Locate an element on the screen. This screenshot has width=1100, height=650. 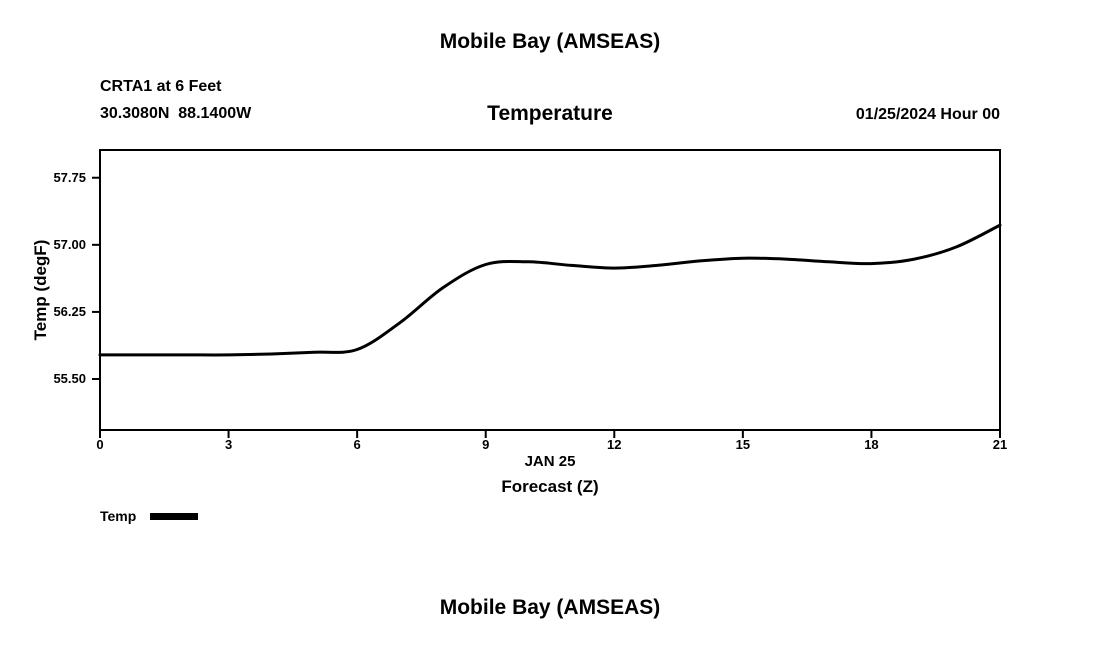
y-tick-label: 57.00 is located at coordinates (69, 244).